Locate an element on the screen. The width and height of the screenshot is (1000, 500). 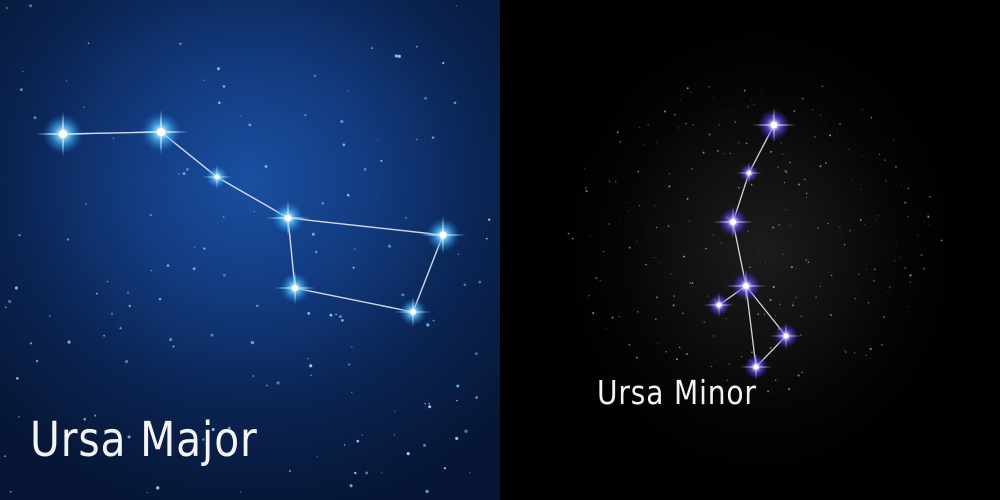
ursa-major-title: Ursa Major is located at coordinates (144, 440).